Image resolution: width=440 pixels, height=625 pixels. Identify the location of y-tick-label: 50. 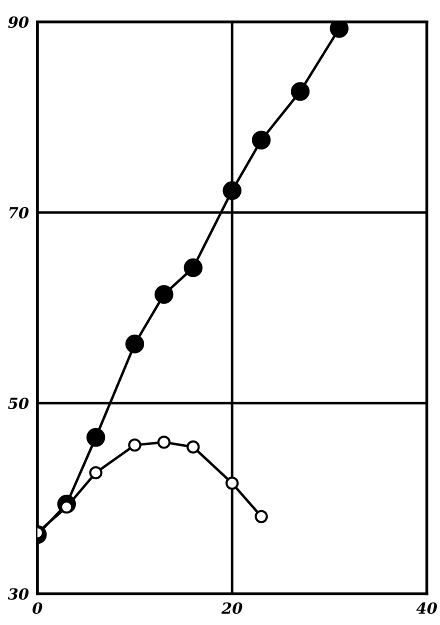
(18, 404).